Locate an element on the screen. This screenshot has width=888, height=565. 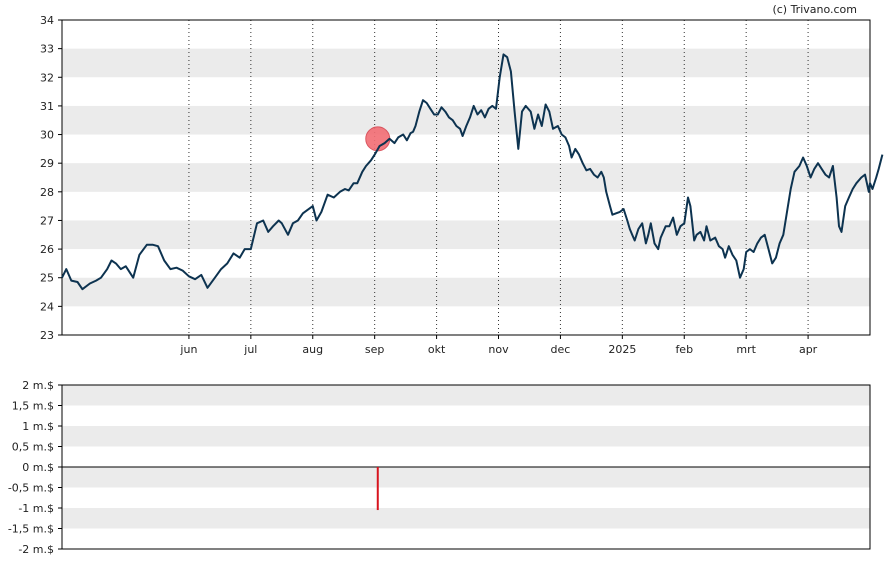
x-tick-label: jun is located at coordinates (188, 349).